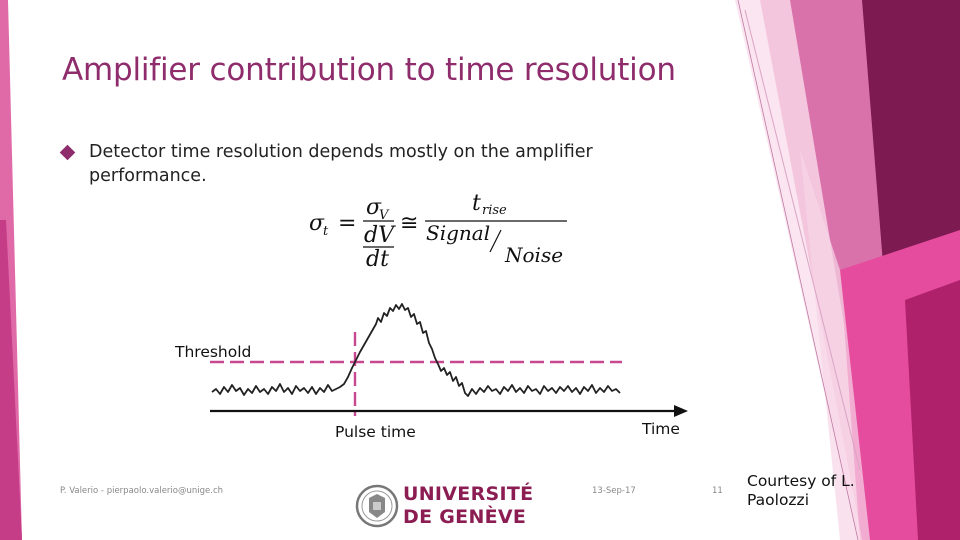 This screenshot has height=540, width=960. What do you see at coordinates (416, 350) in the screenshot?
I see `signal-trace` at bounding box center [416, 350].